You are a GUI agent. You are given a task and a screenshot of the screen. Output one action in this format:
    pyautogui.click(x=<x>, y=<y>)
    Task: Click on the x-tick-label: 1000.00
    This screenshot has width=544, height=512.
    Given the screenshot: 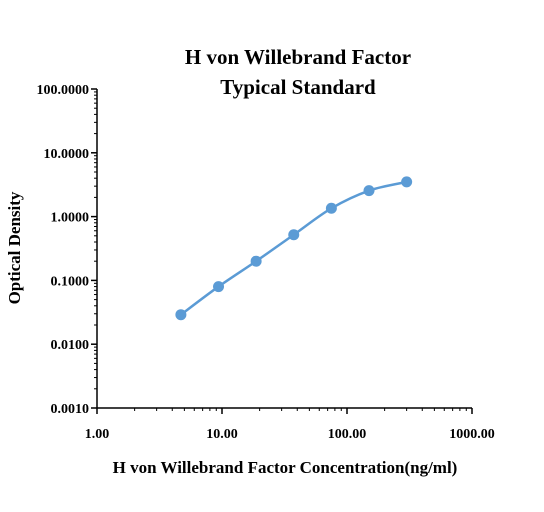 What is the action you would take?
    pyautogui.click(x=472, y=434)
    